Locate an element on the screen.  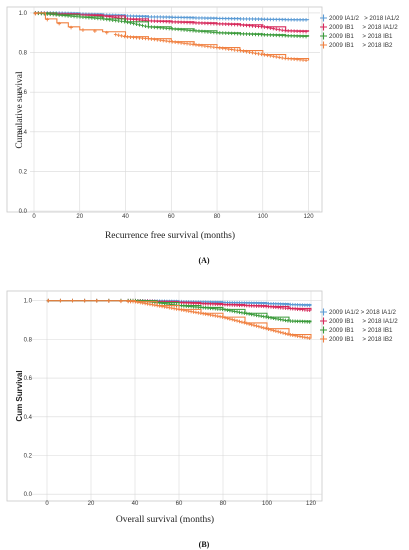
chart-b-y-tick-label: 0.0 is located at coordinates (28, 495).